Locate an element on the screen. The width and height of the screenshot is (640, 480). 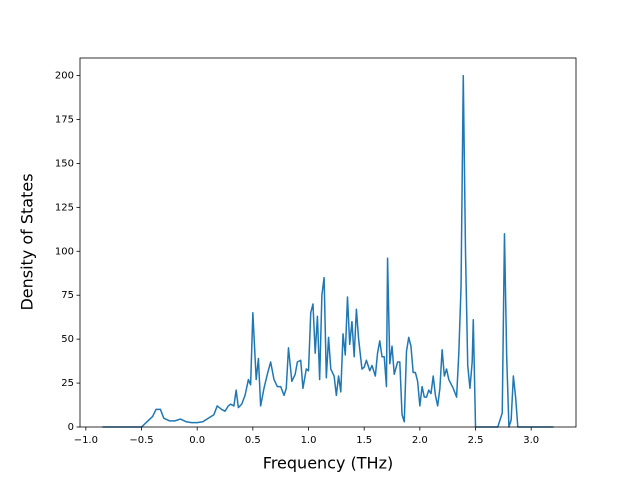
y-tick-label: 125 is located at coordinates (64, 207).